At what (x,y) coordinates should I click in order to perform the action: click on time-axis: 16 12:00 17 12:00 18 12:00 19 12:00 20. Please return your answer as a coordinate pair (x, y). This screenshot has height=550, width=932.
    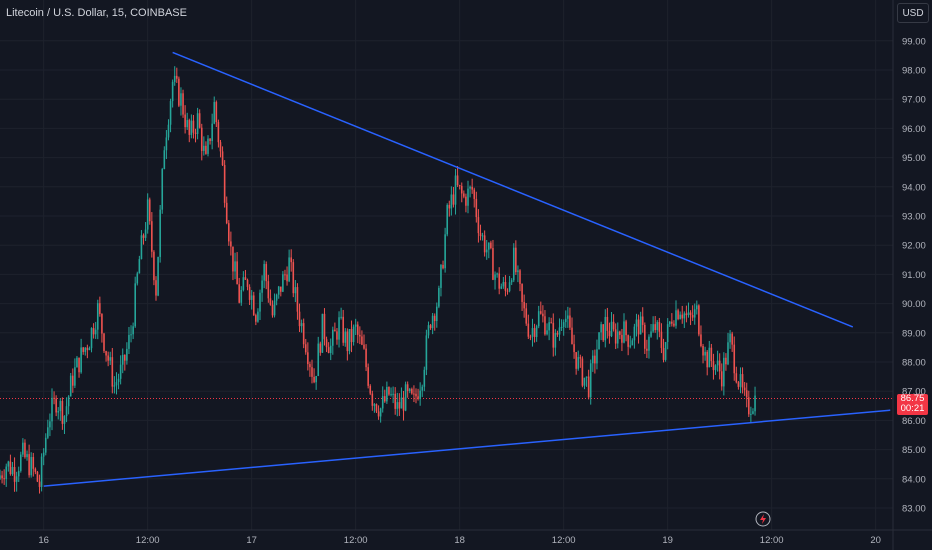
    Looking at the image, I should click on (459, 540).